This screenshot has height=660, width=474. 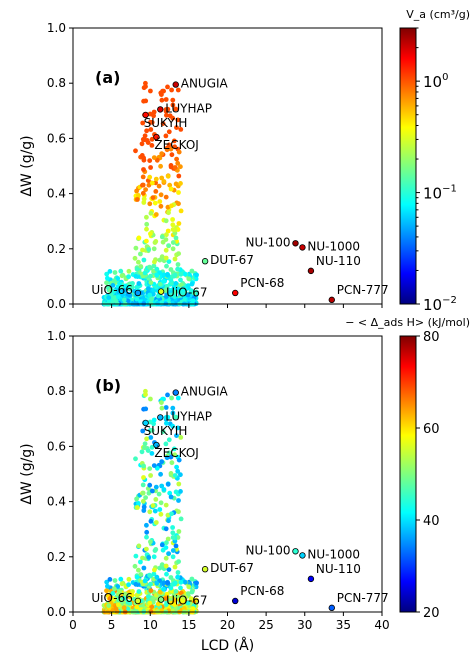 What do you see at coordinates (438, 14) in the screenshot?
I see `colorbar-label: V_a (cm³/g)` at bounding box center [438, 14].